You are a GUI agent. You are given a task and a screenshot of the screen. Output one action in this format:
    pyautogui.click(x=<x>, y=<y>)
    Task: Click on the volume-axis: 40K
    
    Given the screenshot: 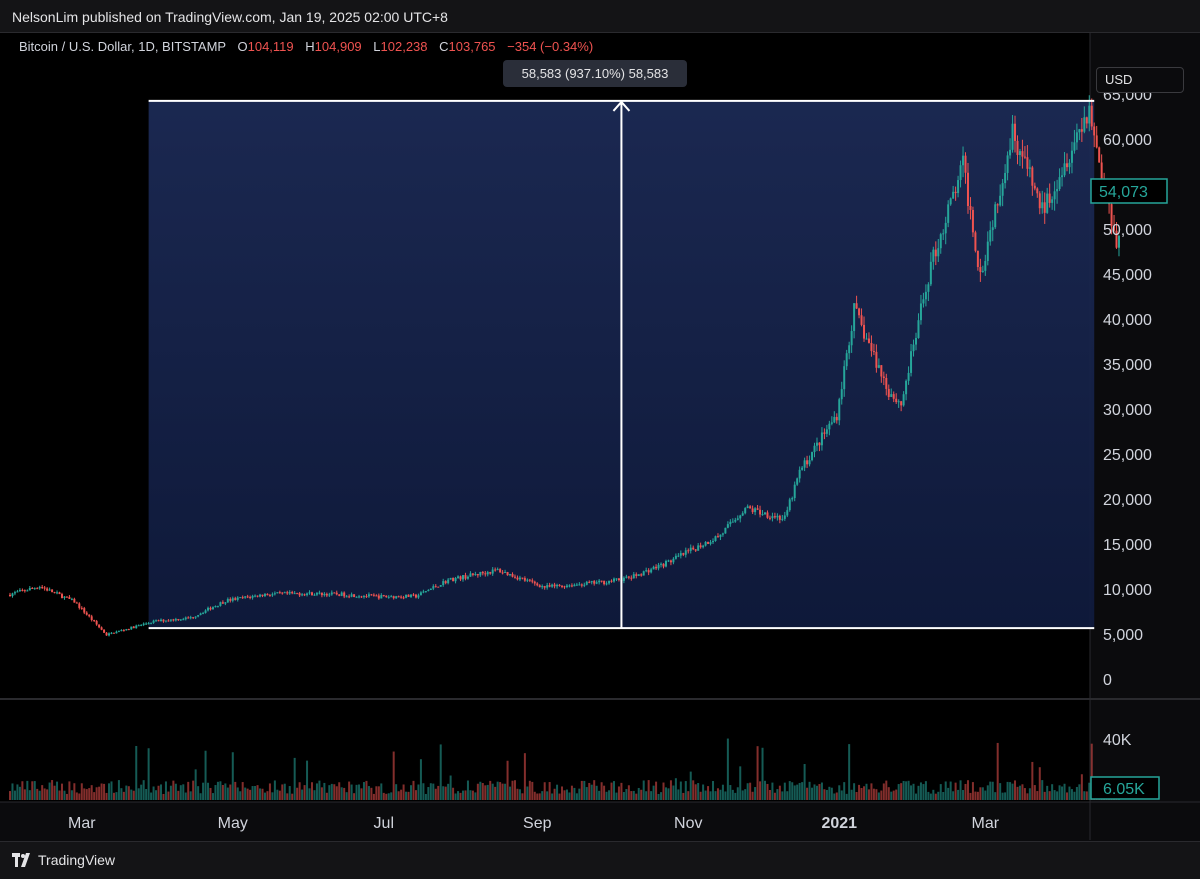 What is the action you would take?
    pyautogui.click(x=1117, y=740)
    